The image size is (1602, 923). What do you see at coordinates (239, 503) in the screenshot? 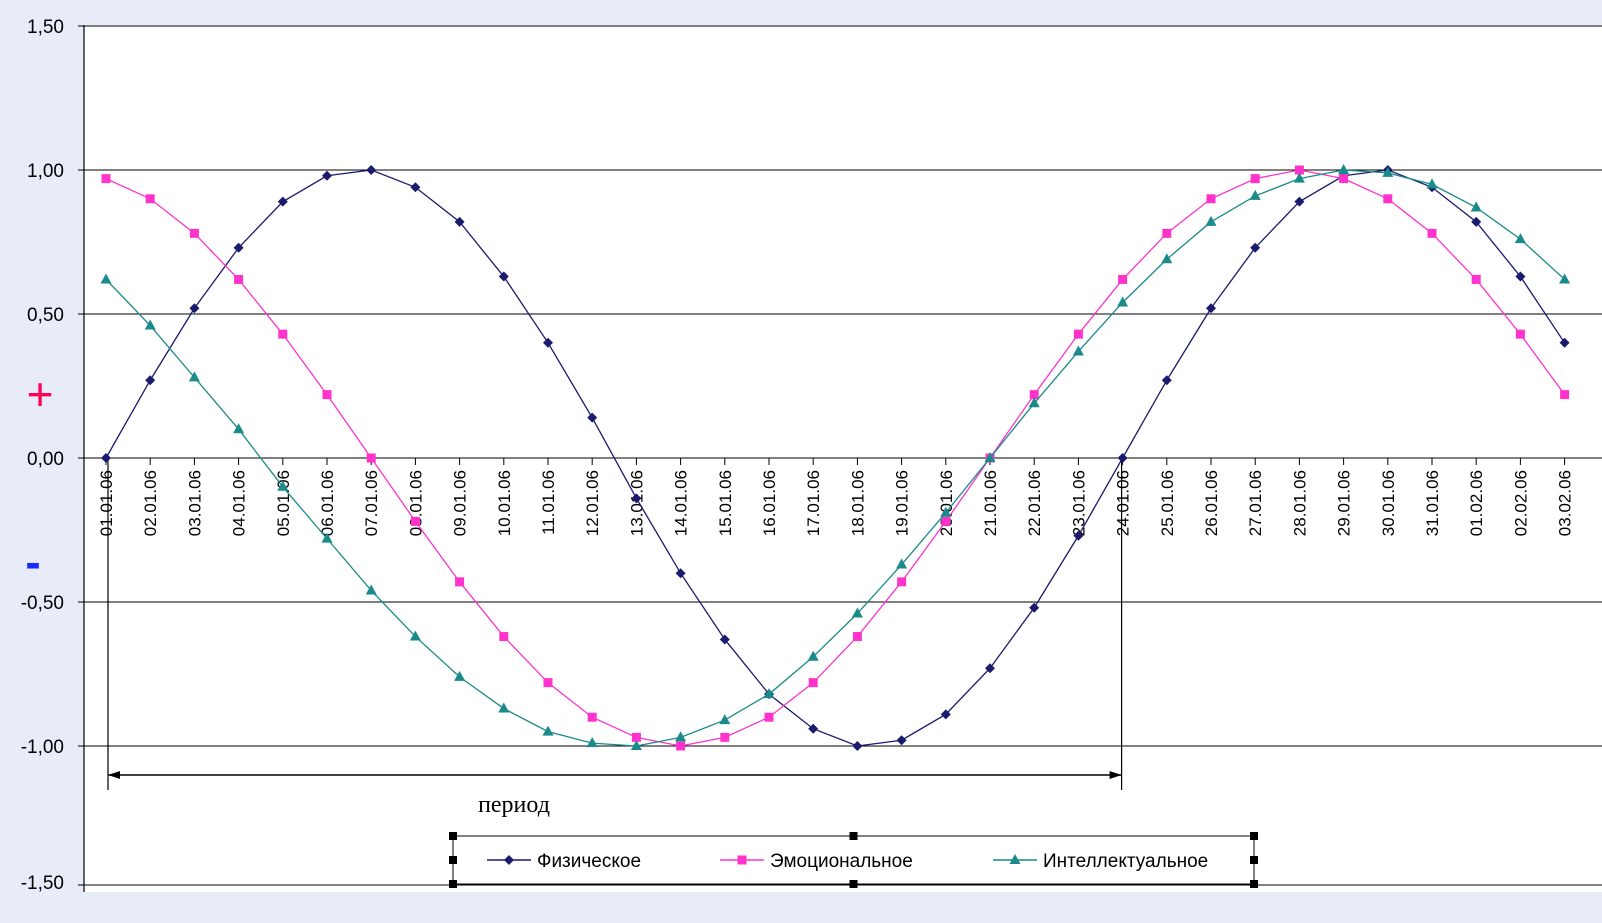
I see `x-tick-label: 04.01.06` at bounding box center [239, 503].